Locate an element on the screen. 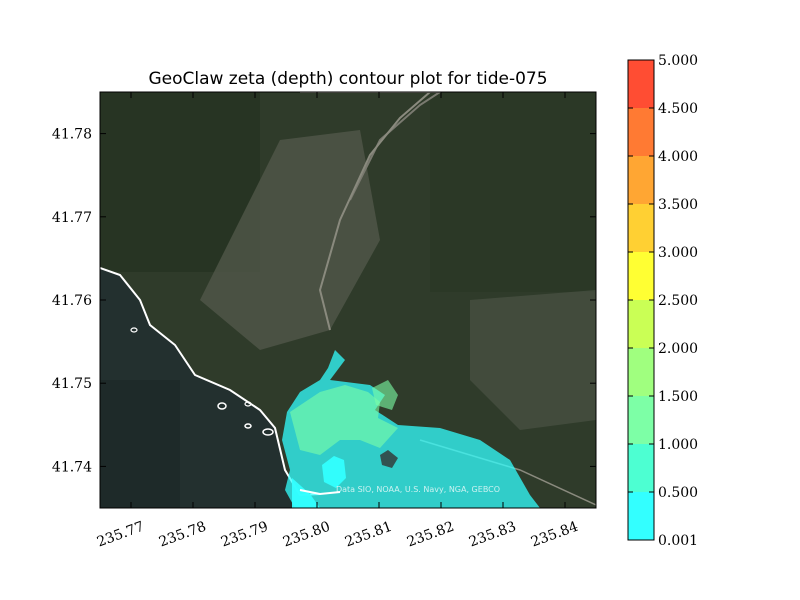 The image size is (800, 600). colorbar-label: 3.000 is located at coordinates (678, 253).